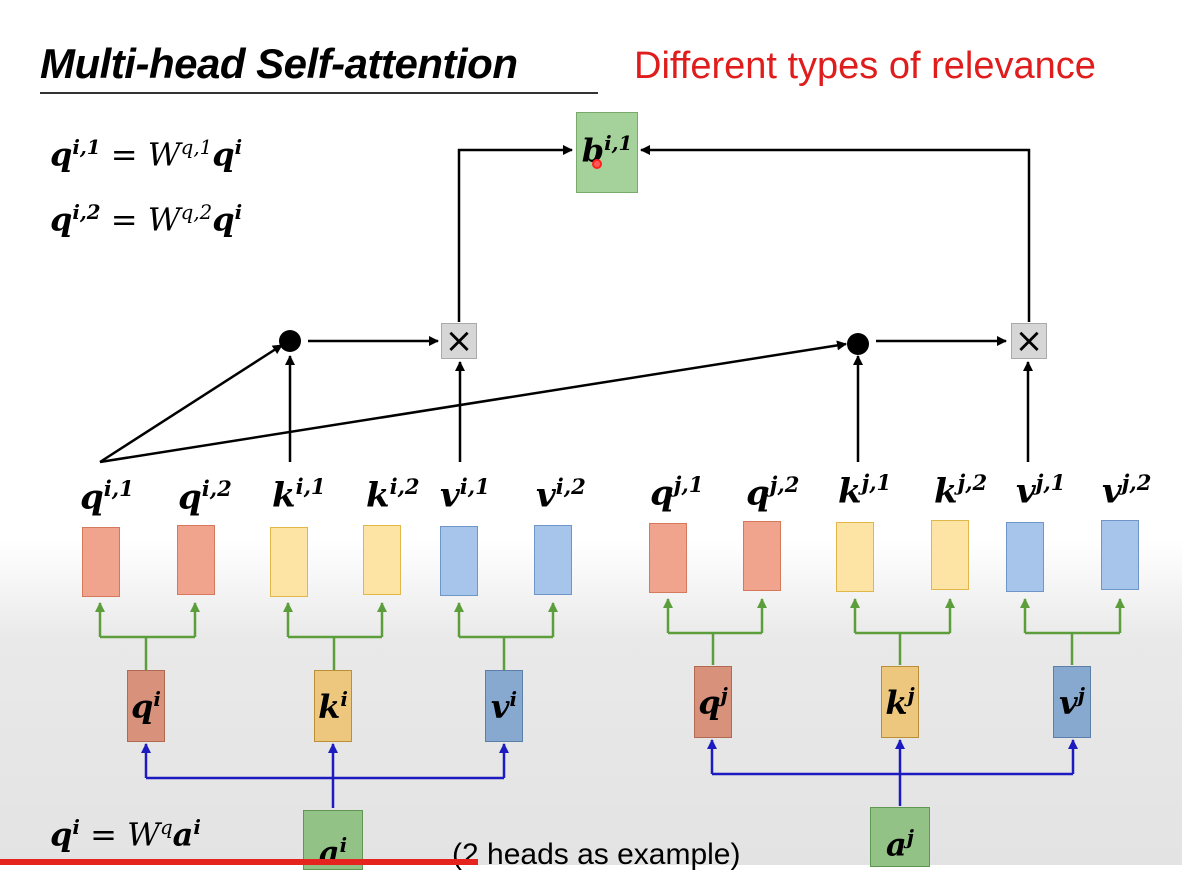 Image resolution: width=1182 pixels, height=872 pixels. Describe the element at coordinates (597, 164) in the screenshot. I see `mouse-cursor-indicator` at that location.